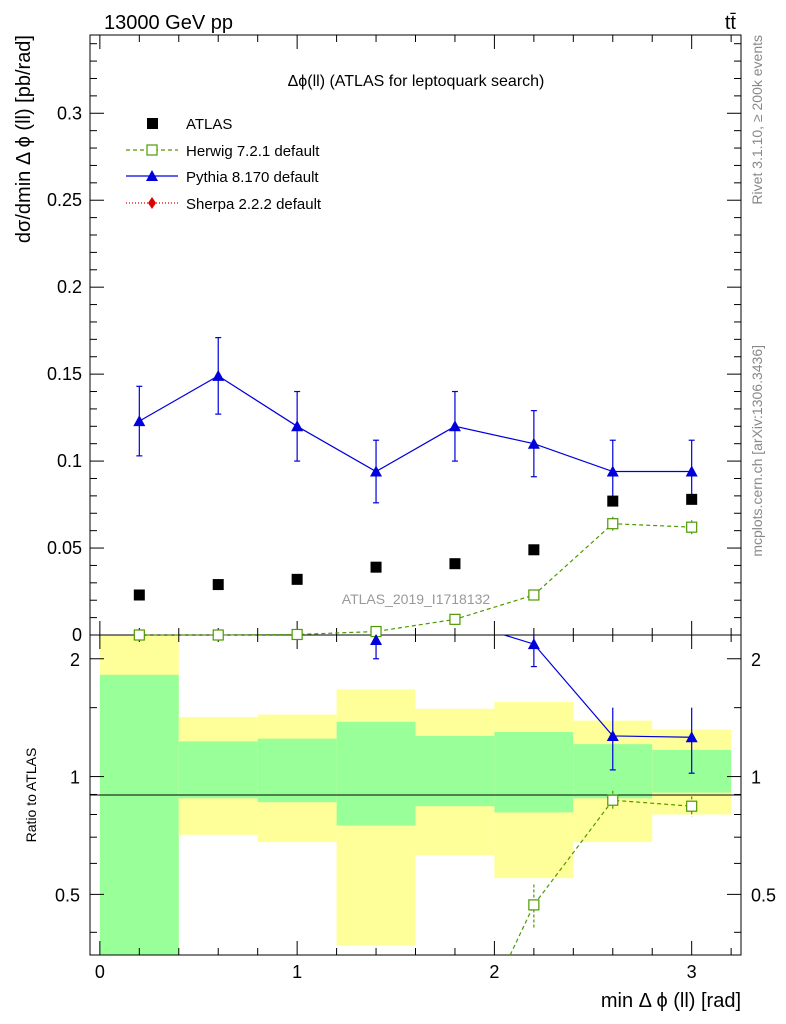  What do you see at coordinates (67, 895) in the screenshot?
I see `ratio-tick-label-left: 0.5` at bounding box center [67, 895].